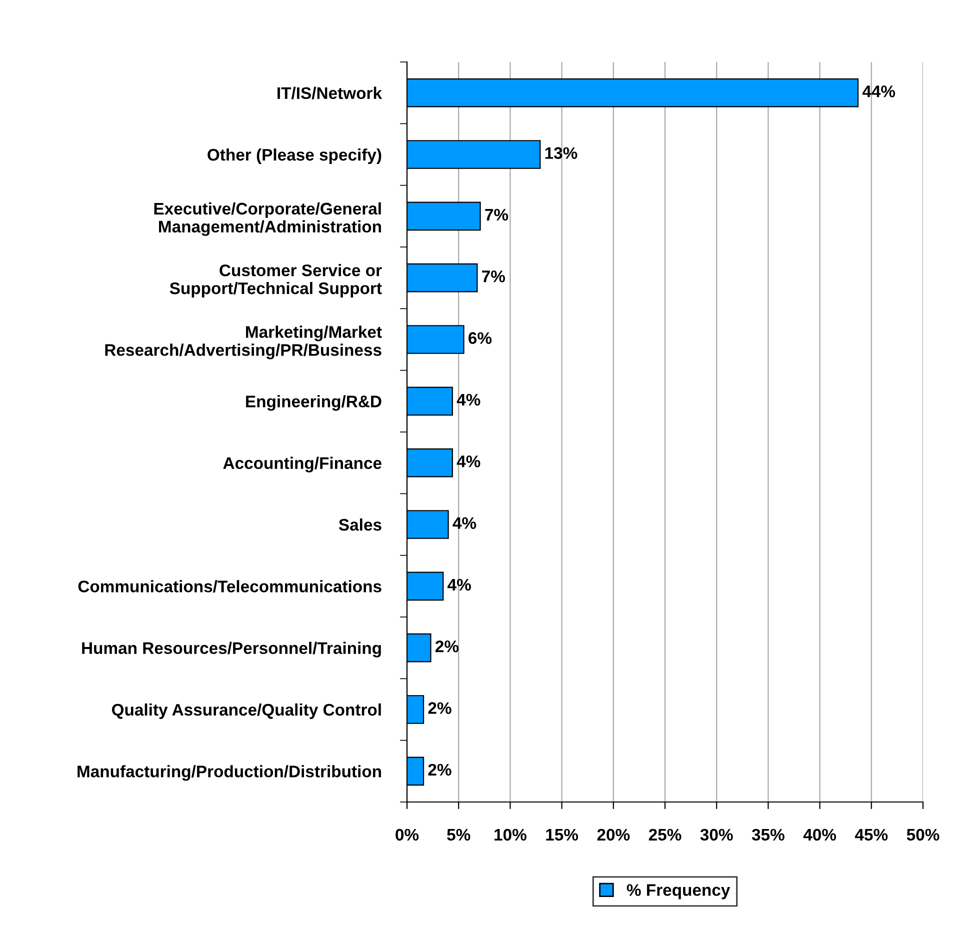 The image size is (958, 949). I want to click on y-tick-label: Communications/Telecommunications, so click(230, 586).